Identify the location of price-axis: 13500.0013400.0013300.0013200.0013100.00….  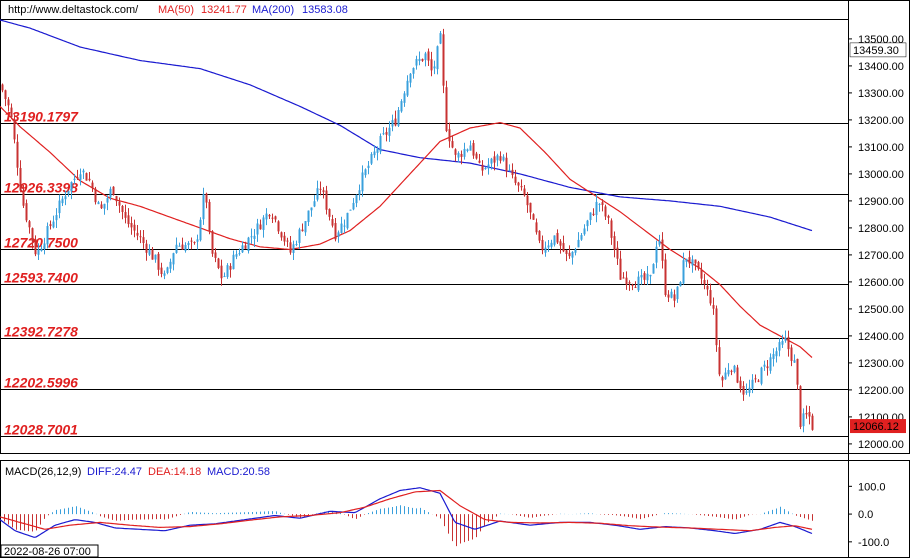
(876, 242).